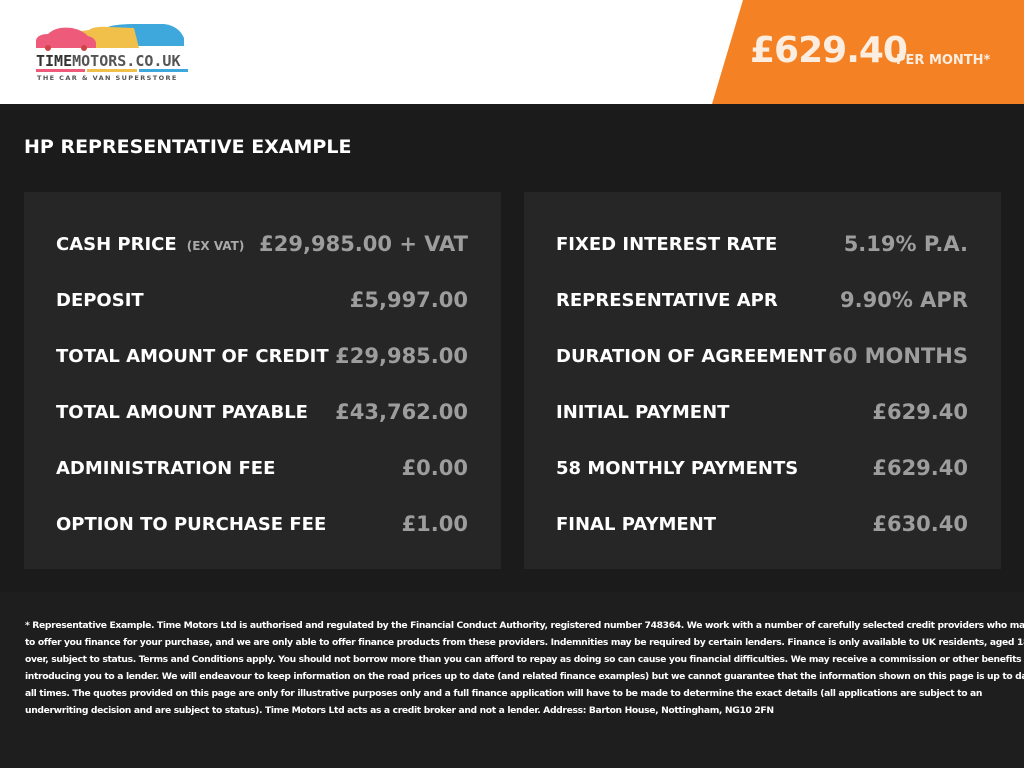 The height and width of the screenshot is (768, 1024). What do you see at coordinates (434, 468) in the screenshot?
I see `row-value: £0.00` at bounding box center [434, 468].